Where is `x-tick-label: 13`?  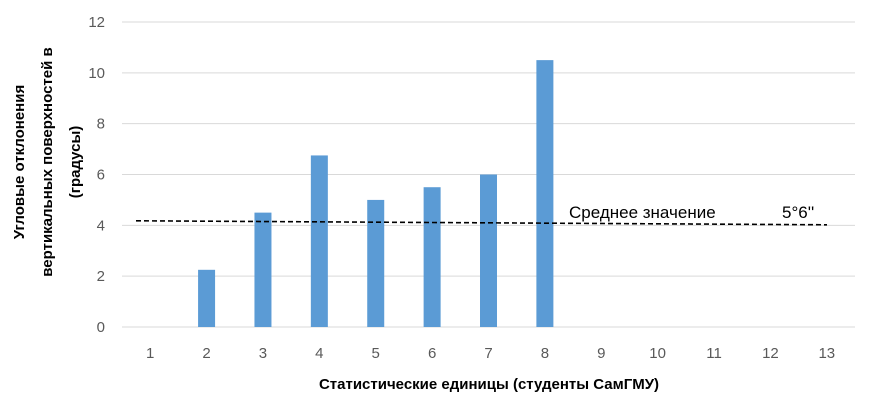 x-tick-label: 13 is located at coordinates (826, 353).